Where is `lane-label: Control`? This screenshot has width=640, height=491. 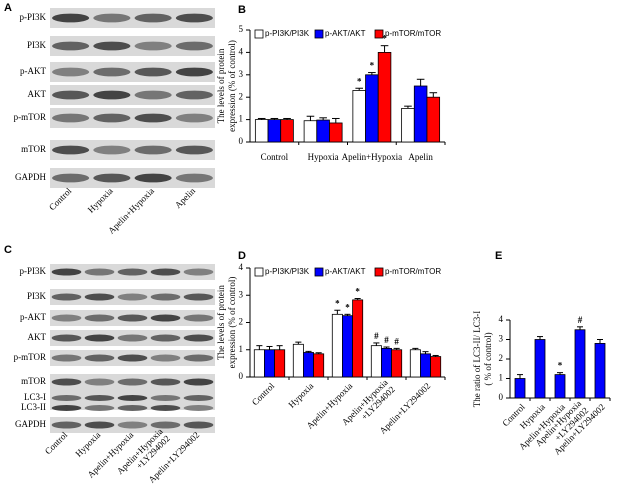 lane-label: Control is located at coordinates (60, 198).